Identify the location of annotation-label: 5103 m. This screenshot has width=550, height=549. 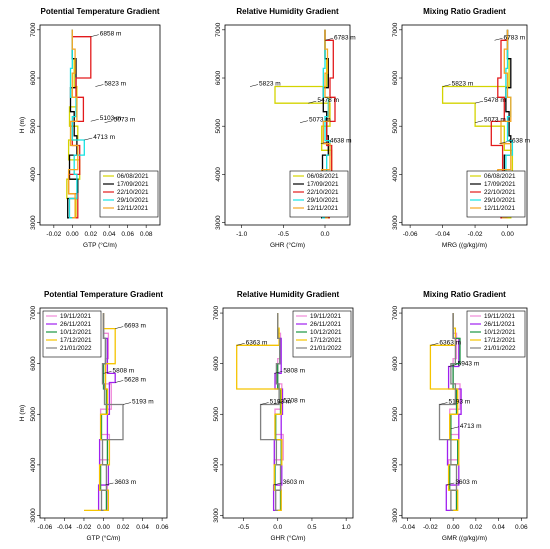
(111, 118).